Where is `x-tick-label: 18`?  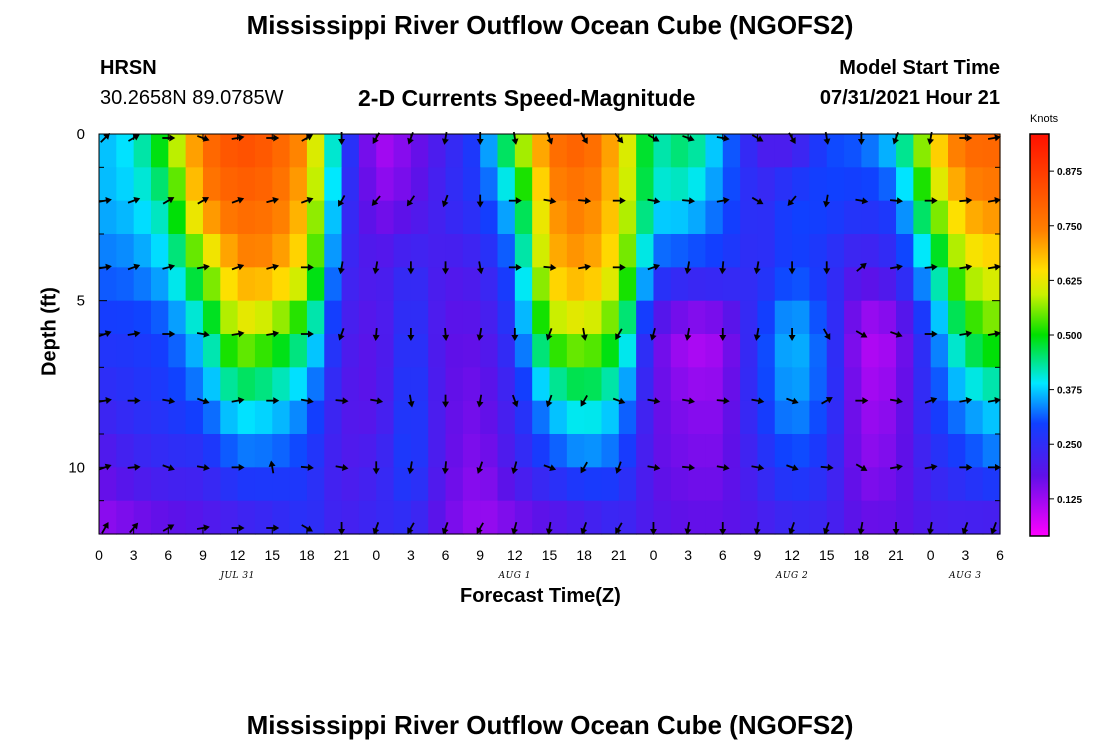
x-tick-label: 18 is located at coordinates (307, 555).